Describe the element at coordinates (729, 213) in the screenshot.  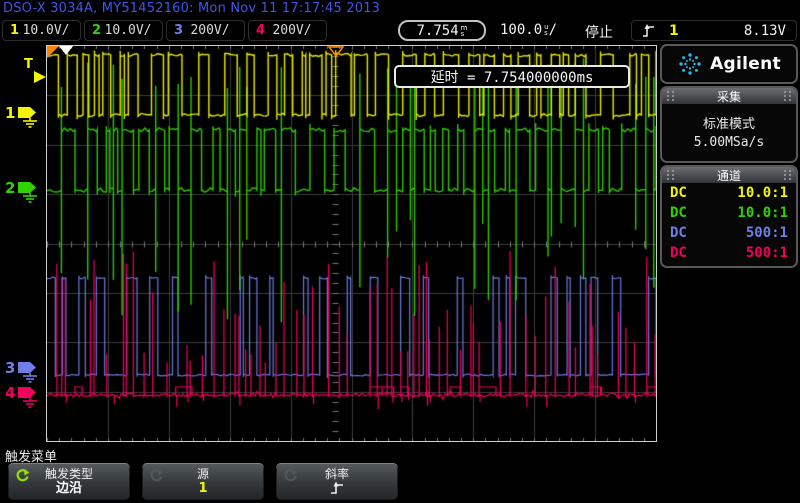
I see `channel-row-2: DC 10.0:1` at that location.